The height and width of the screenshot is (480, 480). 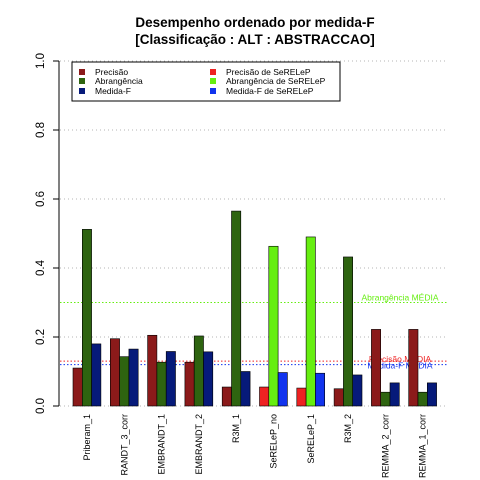 What do you see at coordinates (276, 81) in the screenshot?
I see `legend-label: Abrangência de SeRELeP` at bounding box center [276, 81].